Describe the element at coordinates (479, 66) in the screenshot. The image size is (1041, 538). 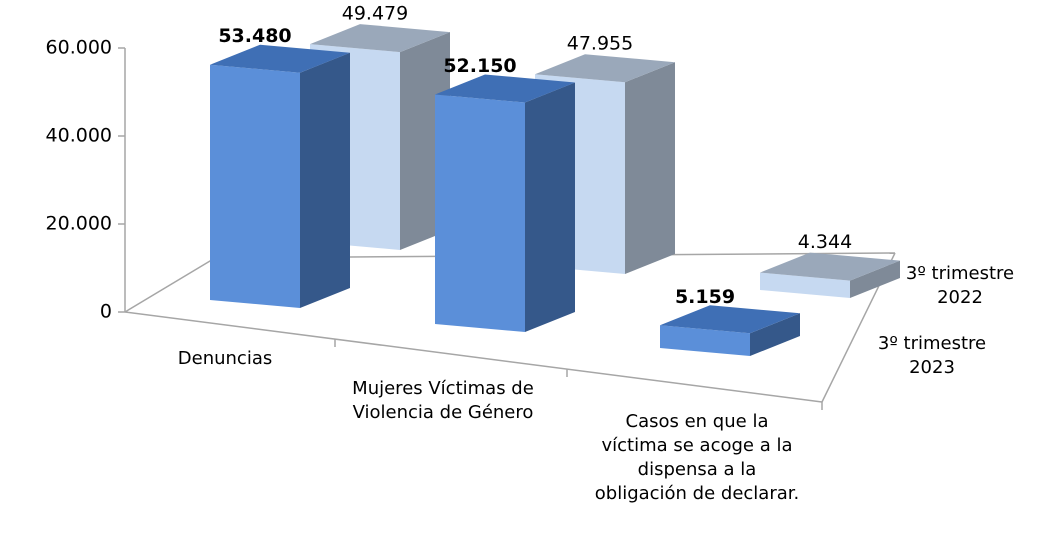
I see `value-label: 52.150` at that location.